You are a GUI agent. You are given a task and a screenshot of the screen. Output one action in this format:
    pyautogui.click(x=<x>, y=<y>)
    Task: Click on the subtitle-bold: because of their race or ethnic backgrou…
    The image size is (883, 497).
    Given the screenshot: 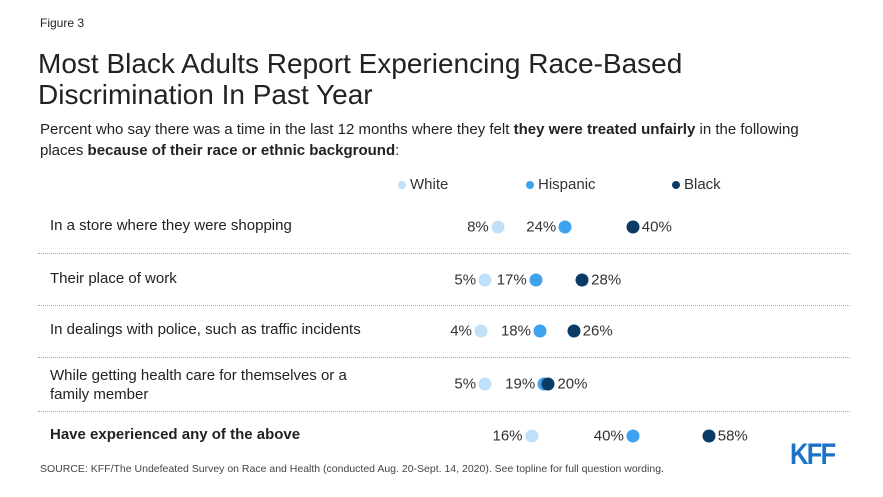 What is the action you would take?
    pyautogui.click(x=241, y=150)
    